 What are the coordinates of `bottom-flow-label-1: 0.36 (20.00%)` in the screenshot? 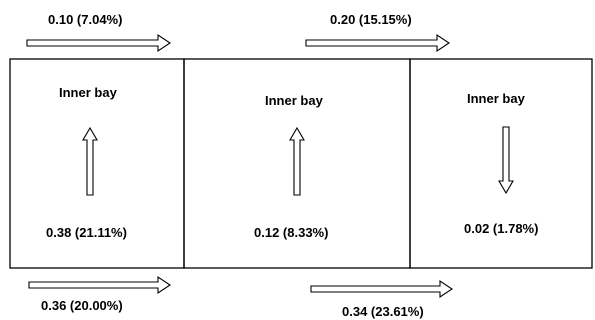 It's located at (82, 305).